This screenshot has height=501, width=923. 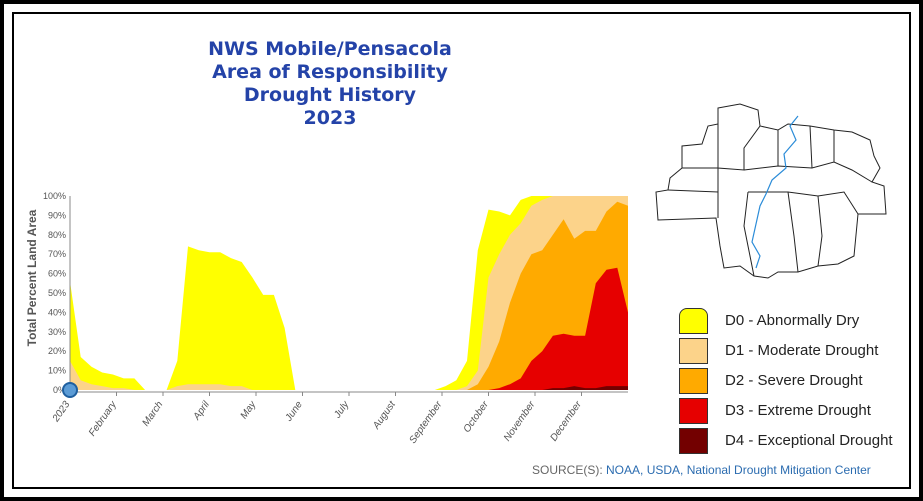 I want to click on y-axis-label: Total Percent Land Area, so click(x=32, y=278).